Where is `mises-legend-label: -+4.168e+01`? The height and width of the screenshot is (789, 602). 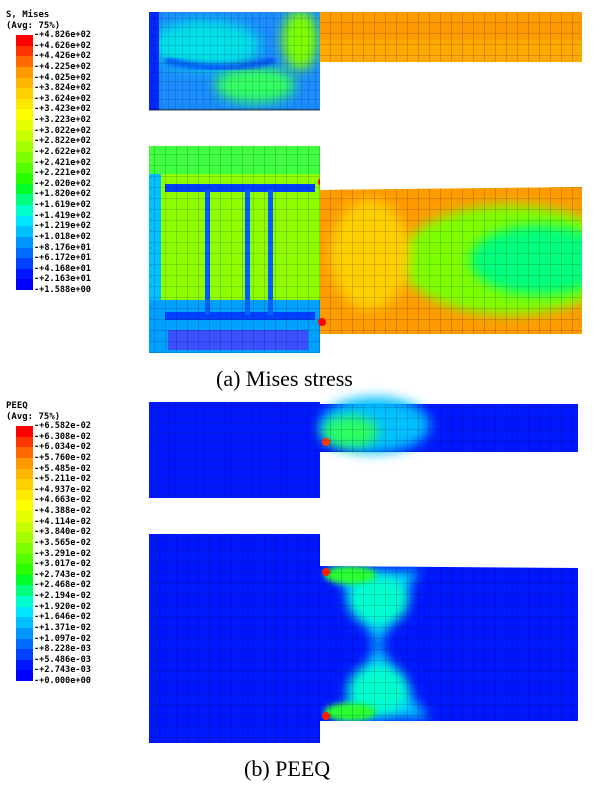 mises-legend-label: -+4.168e+01 is located at coordinates (62, 268).